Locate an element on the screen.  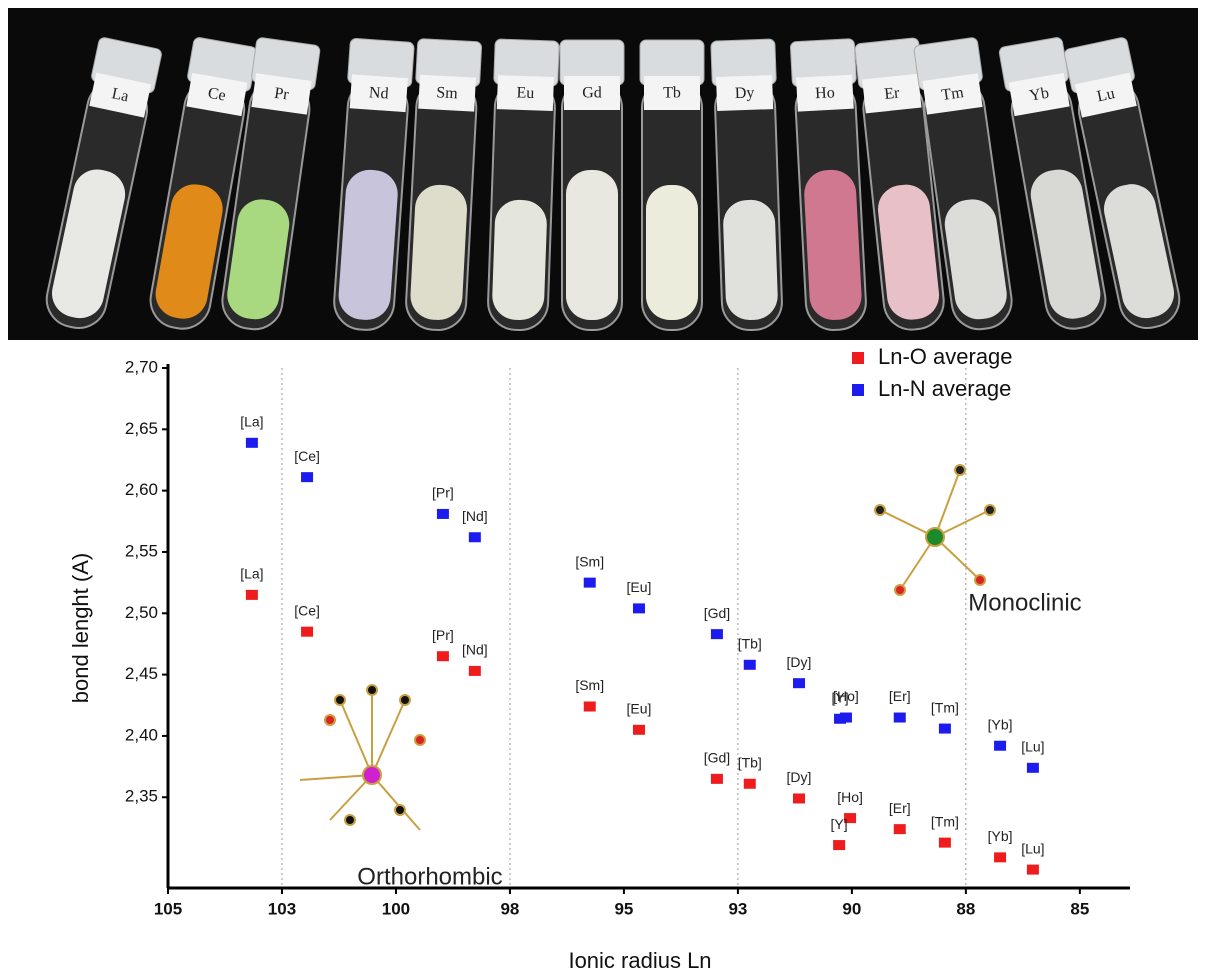
tube: Pr is located at coordinates (271, 184).